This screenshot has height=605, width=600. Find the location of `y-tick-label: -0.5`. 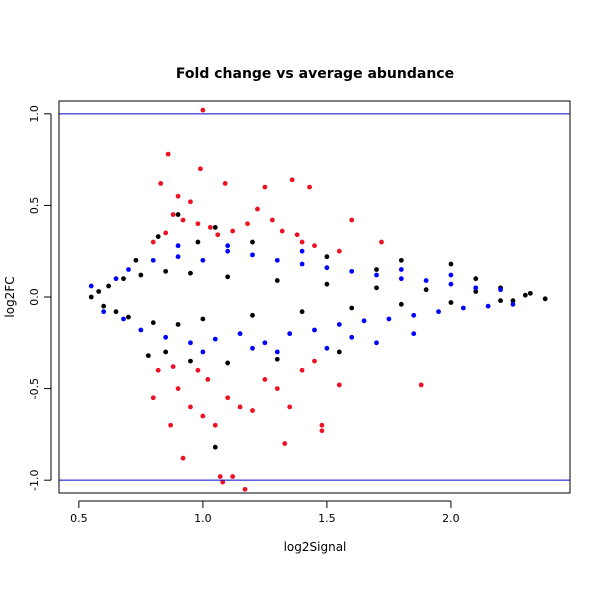

y-tick-label: -0.5 is located at coordinates (34, 388).